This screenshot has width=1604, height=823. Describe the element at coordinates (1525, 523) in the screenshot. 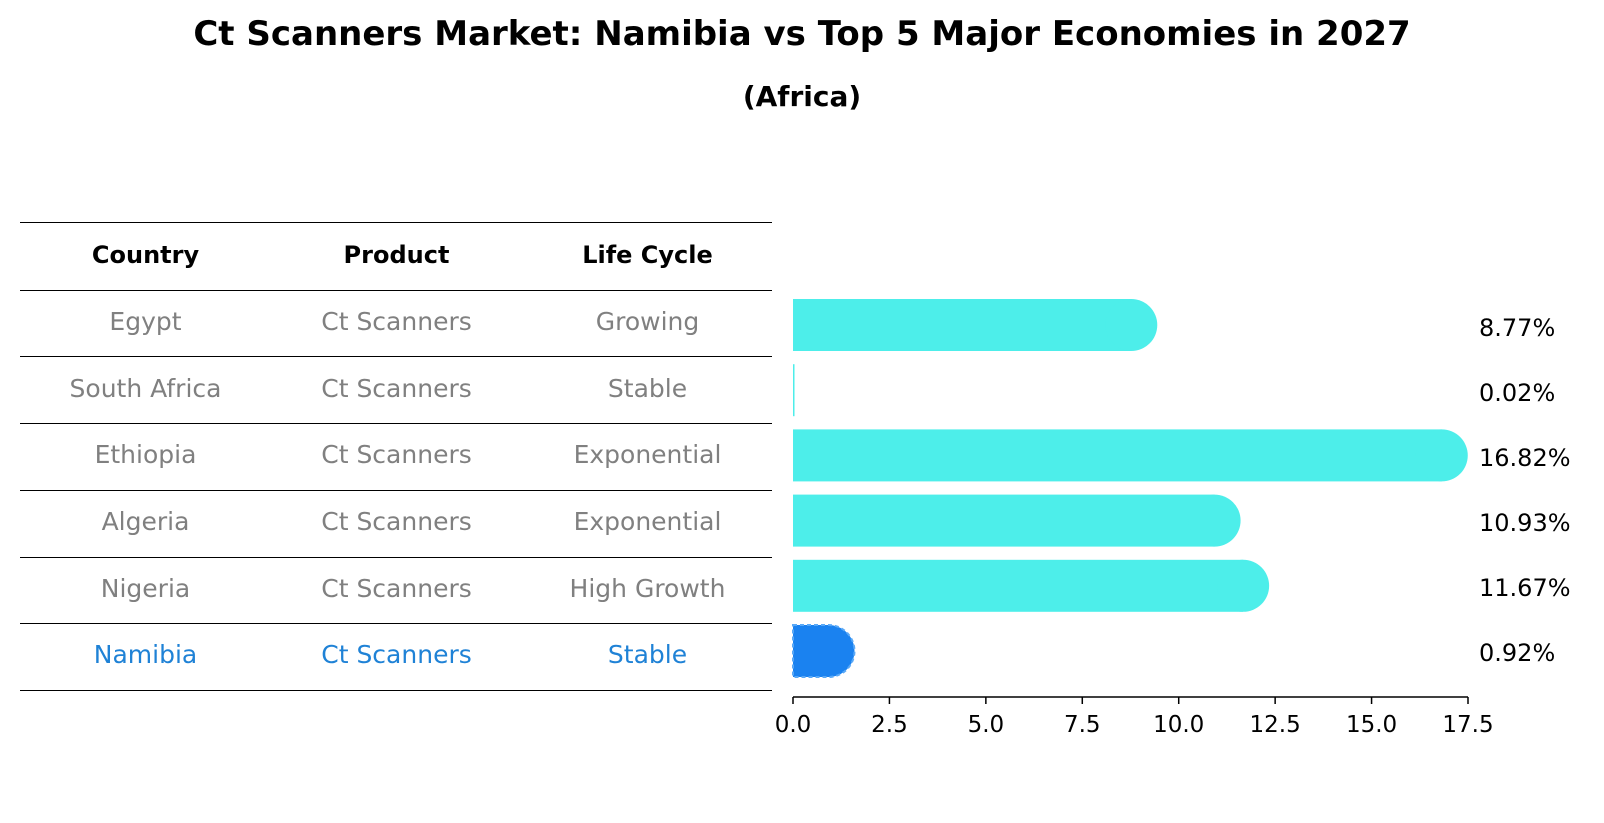

I see `value-label: 10.93%` at that location.